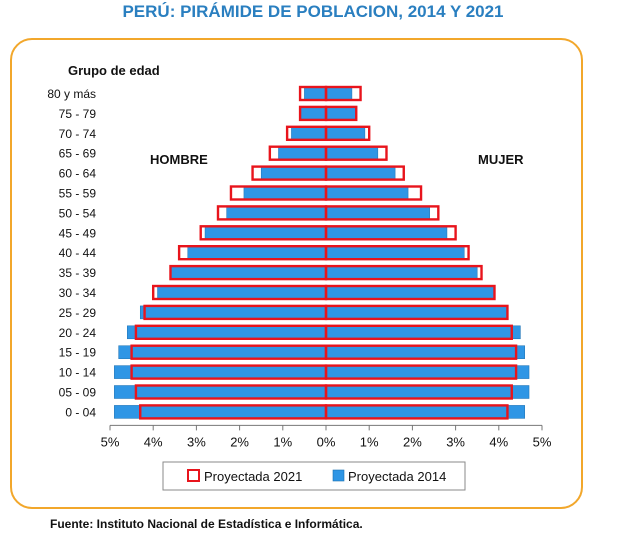 The width and height of the screenshot is (626, 543). Describe the element at coordinates (501, 159) in the screenshot. I see `mujer-label: MUJER` at that location.